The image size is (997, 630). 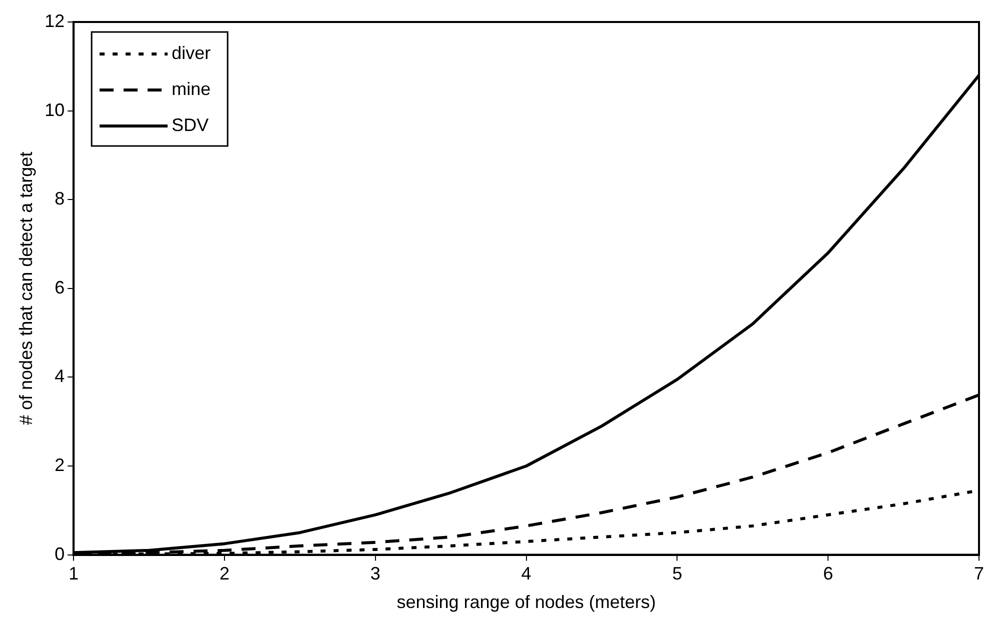 What do you see at coordinates (73, 574) in the screenshot?
I see `x-tick-label: 1` at bounding box center [73, 574].